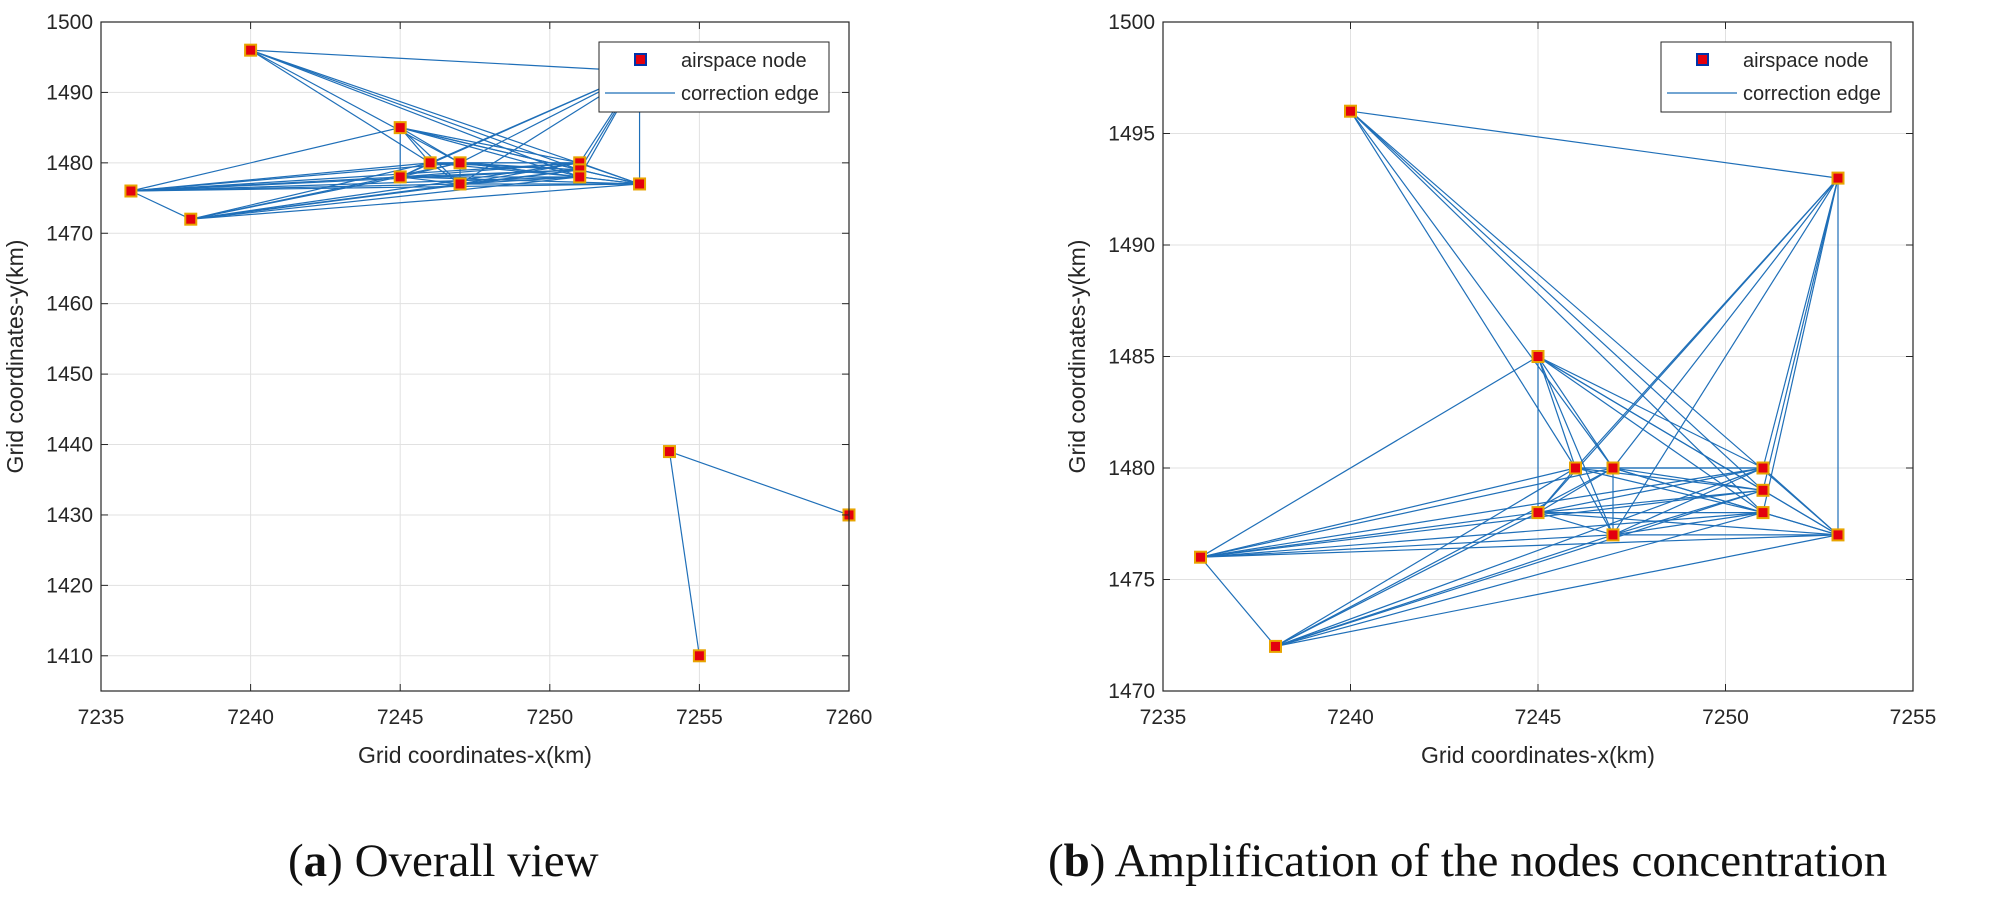 Image resolution: width=1997 pixels, height=901 pixels. I want to click on overall-y-tick-label: 1460, so click(69, 304).